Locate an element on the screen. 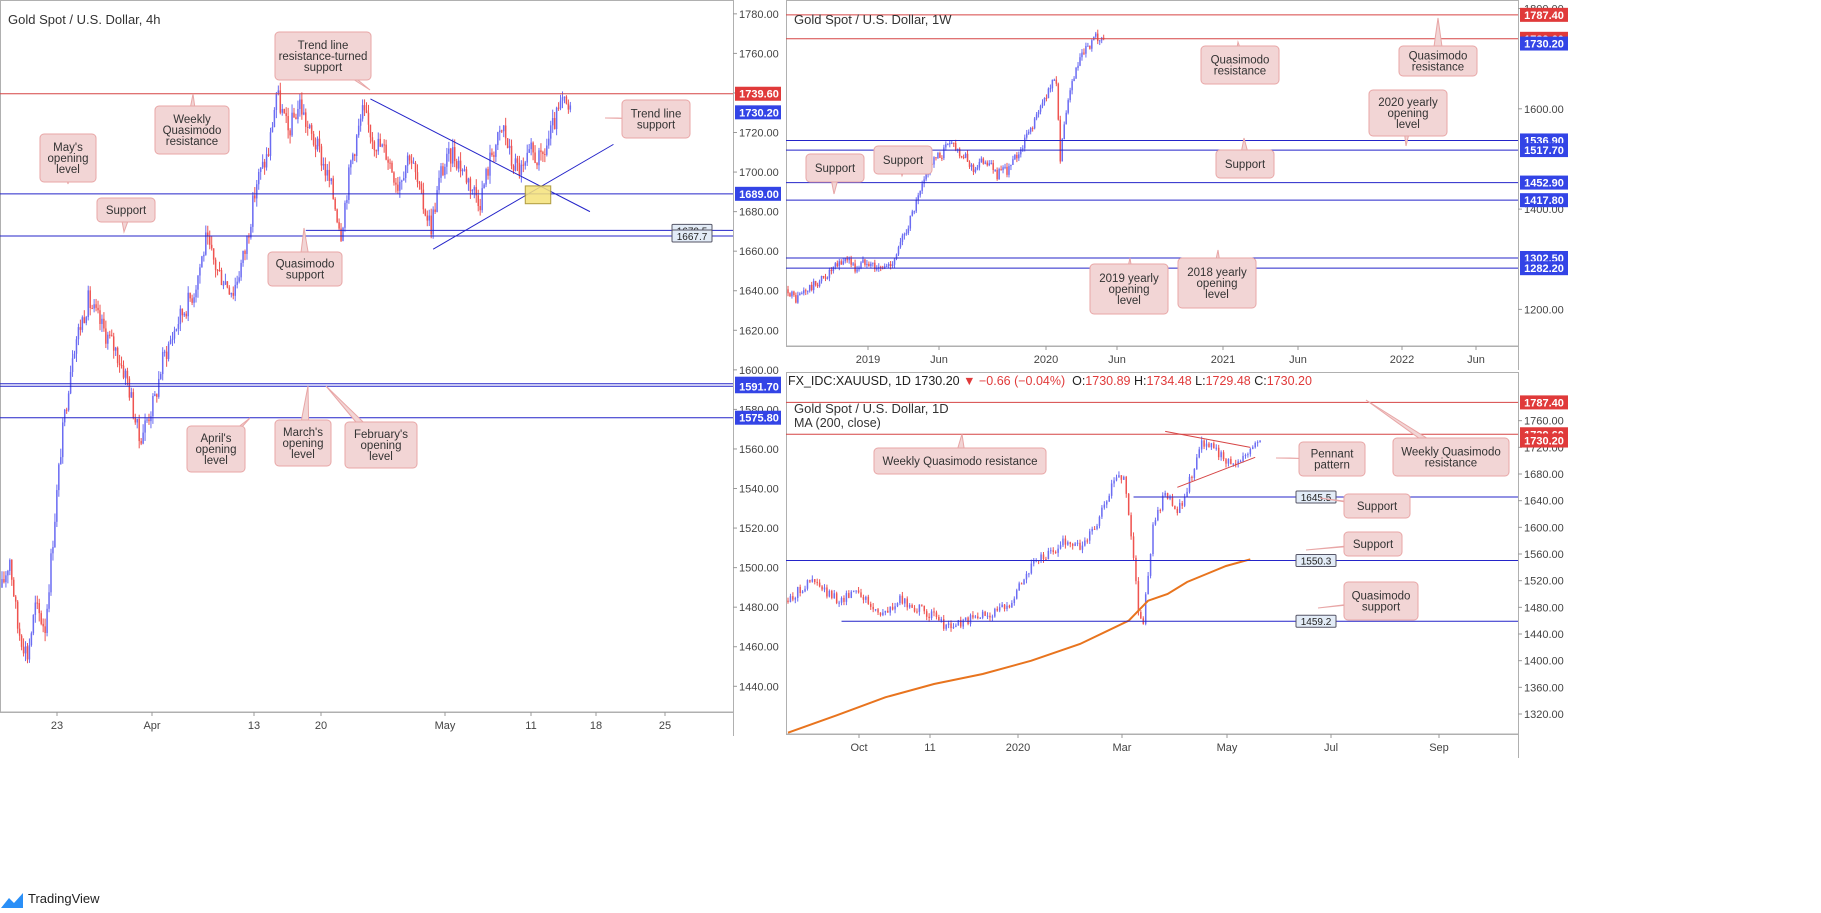 Image resolution: width=1821 pixels, height=913 pixels. price-tag-label: 1787.40 is located at coordinates (1544, 16).